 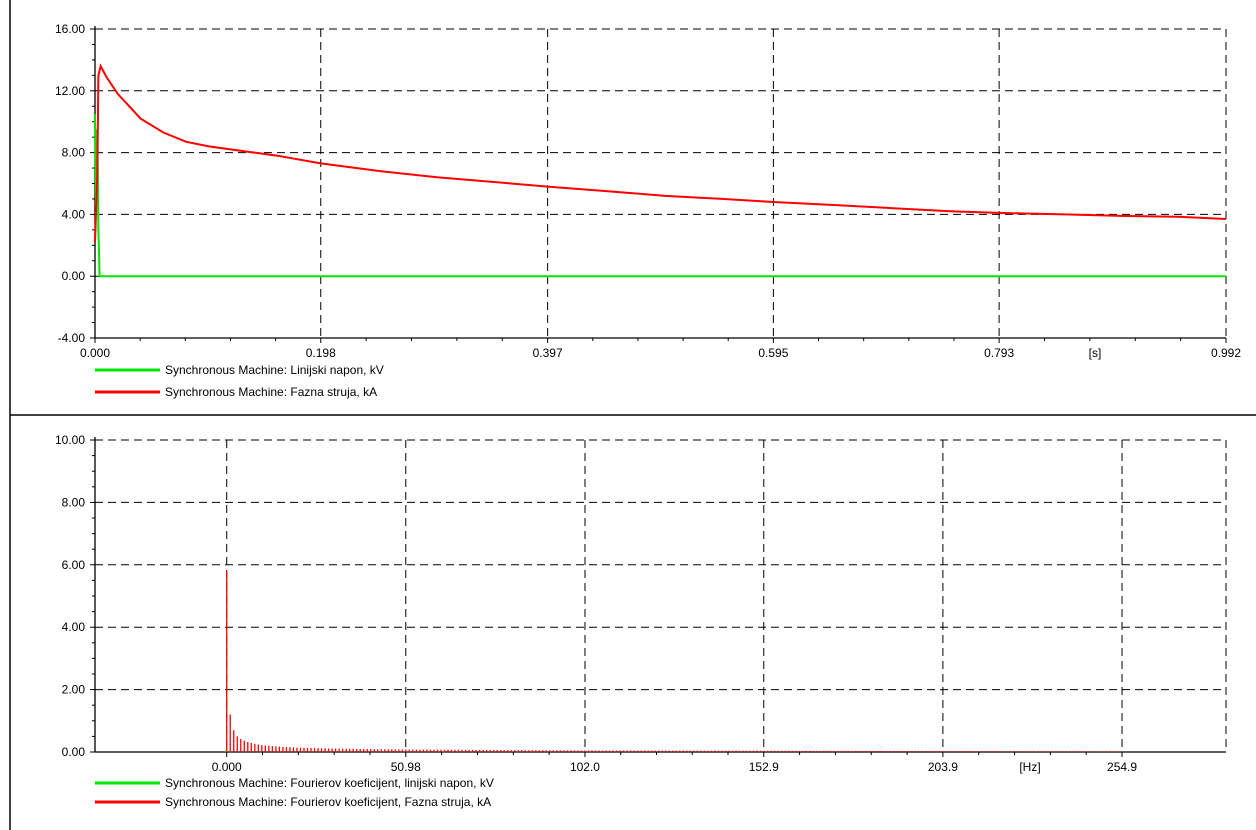 I want to click on legend-label-0: Synchronous Machine: Linijski napon, kV, so click(x=274, y=370).